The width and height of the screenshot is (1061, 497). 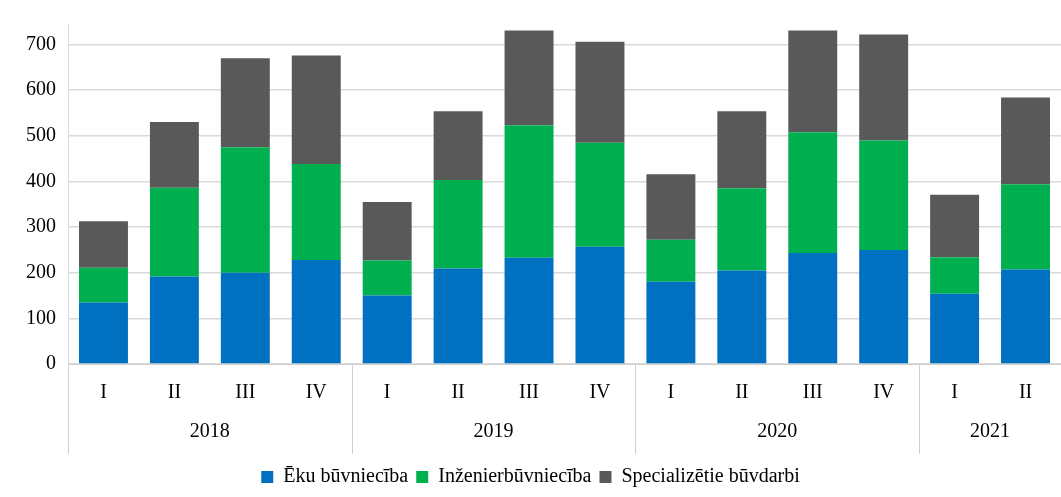 I want to click on legend-label: Ēku būvniecība, so click(x=346, y=475).